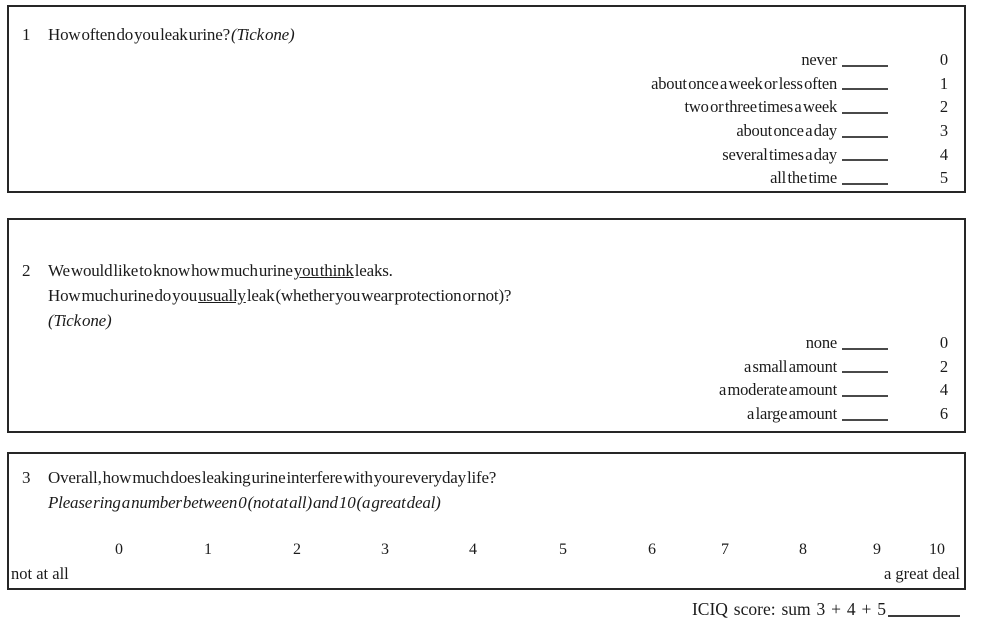 This screenshot has width=986, height=632. What do you see at coordinates (652, 549) in the screenshot?
I see `scale-number-6: 6` at bounding box center [652, 549].